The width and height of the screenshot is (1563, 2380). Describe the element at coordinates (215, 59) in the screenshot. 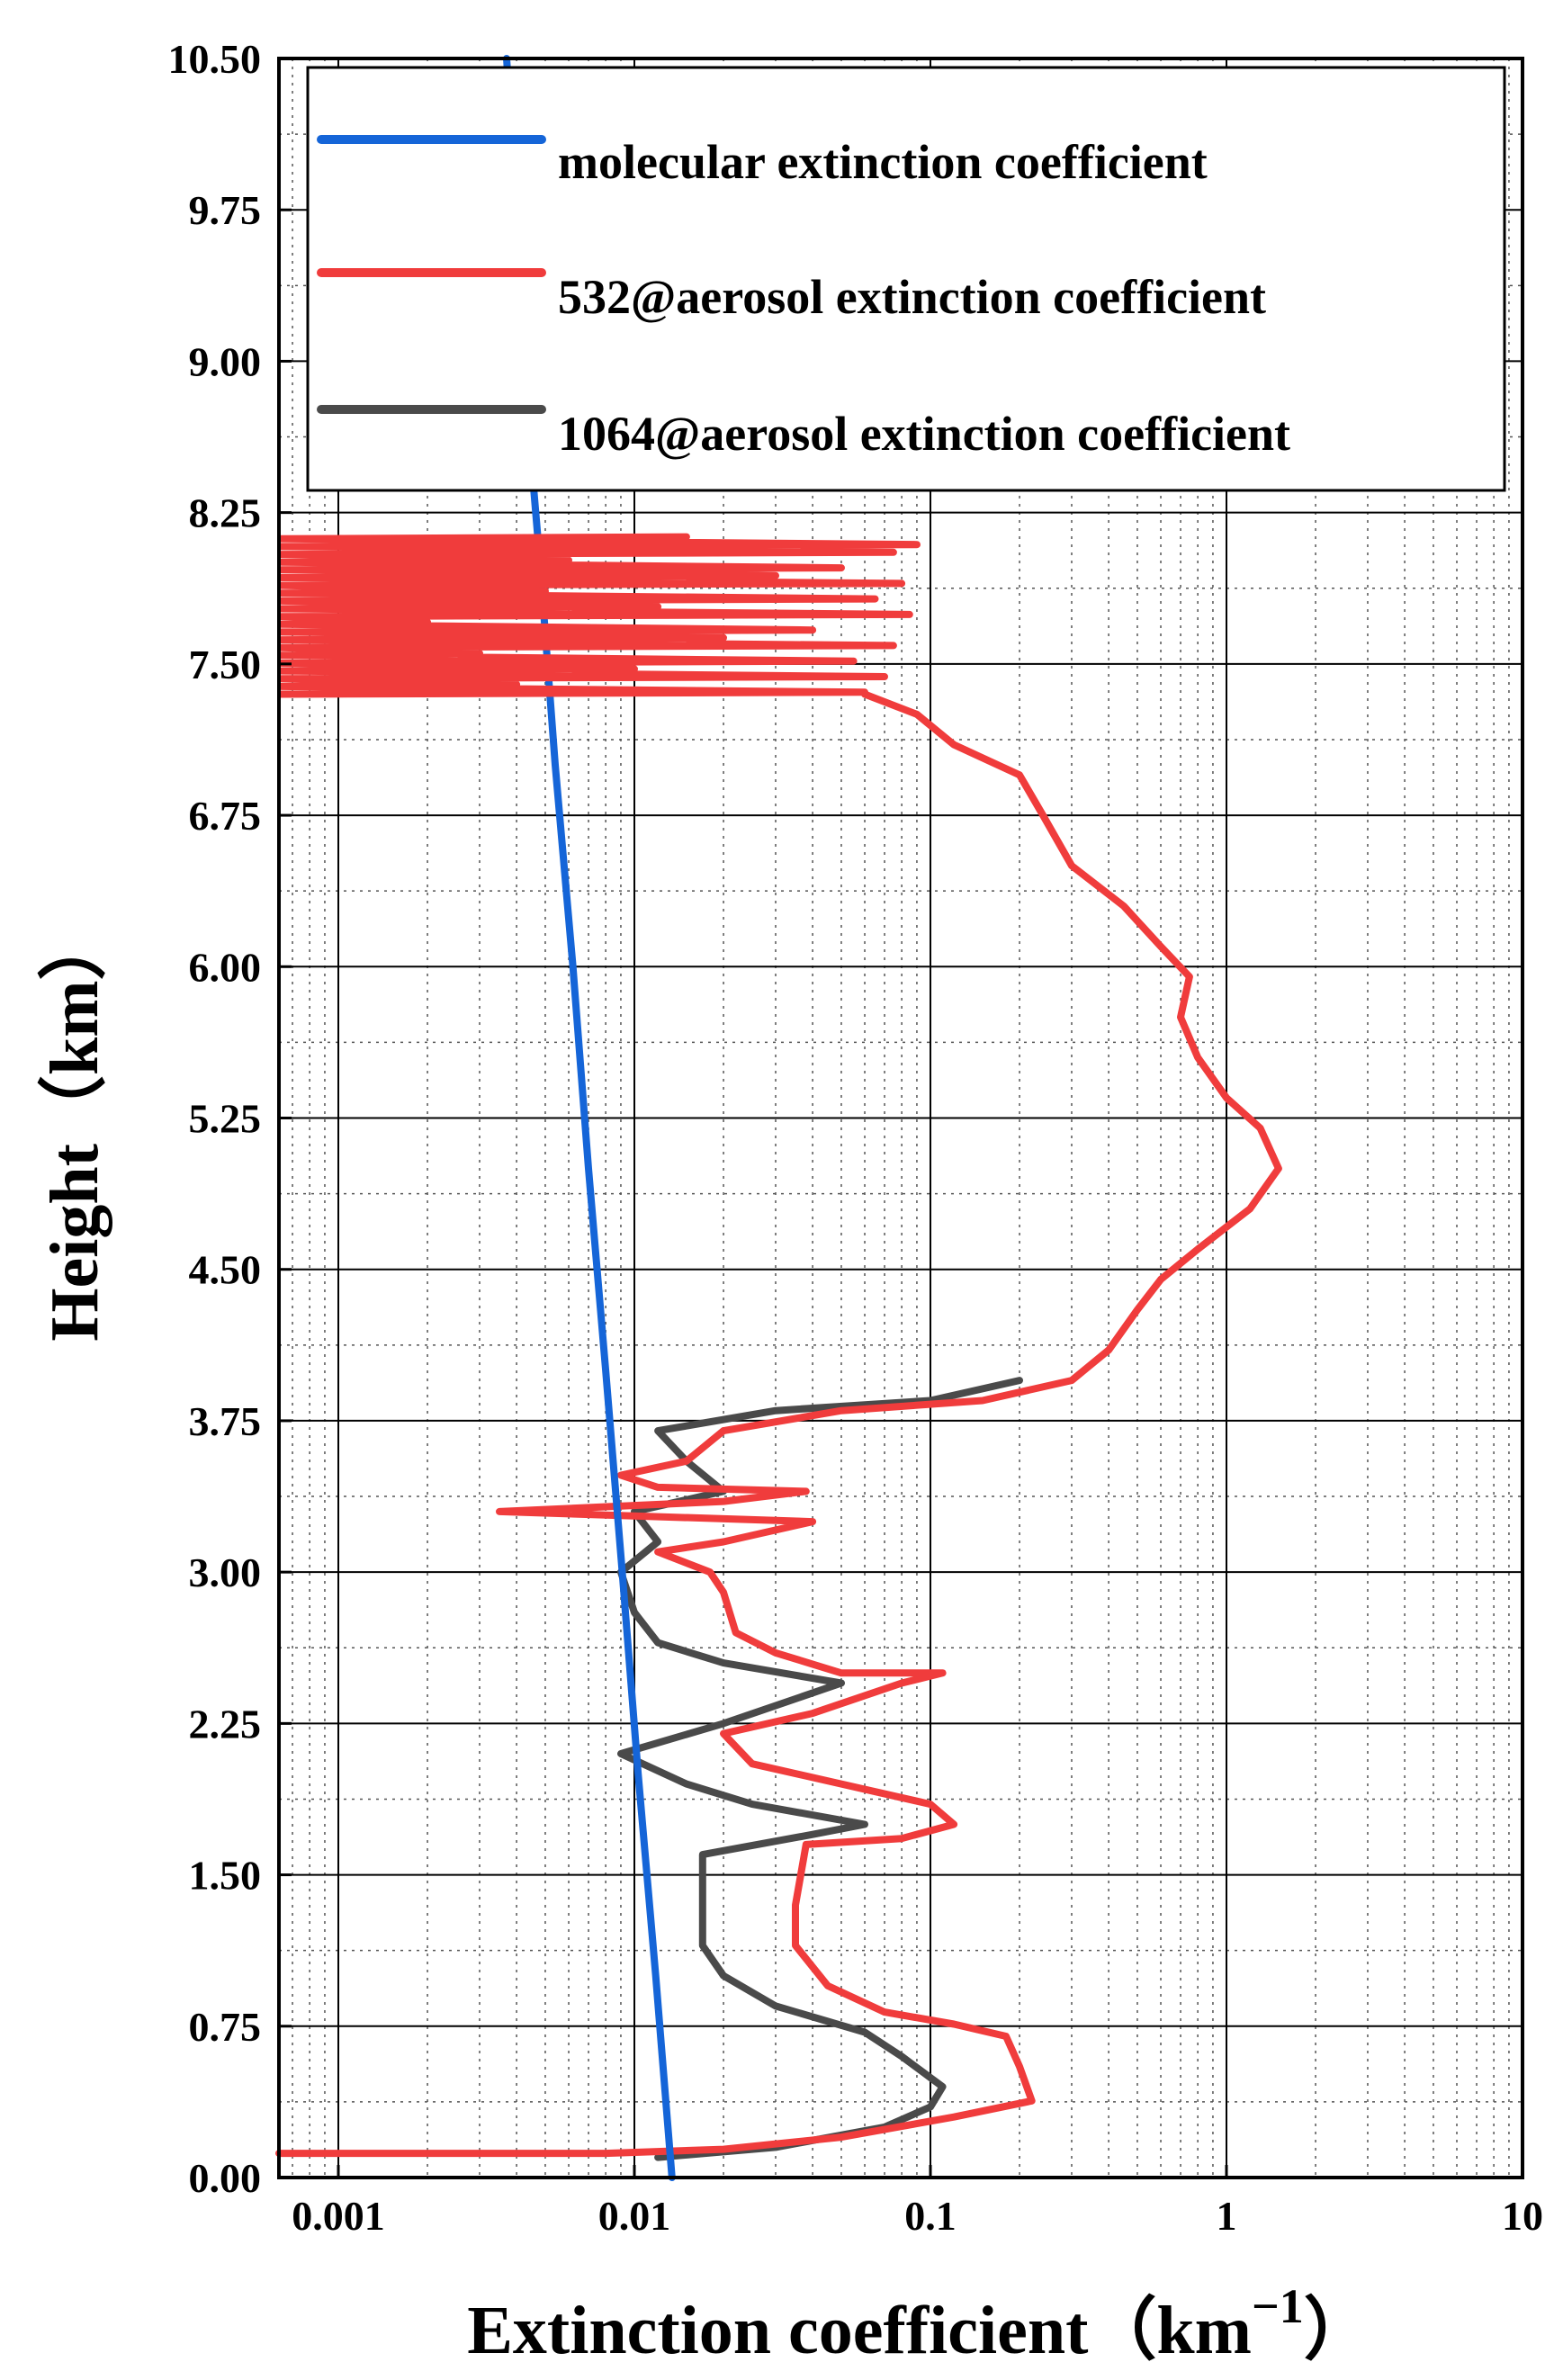

I see `y-tick-label: 10.50` at that location.